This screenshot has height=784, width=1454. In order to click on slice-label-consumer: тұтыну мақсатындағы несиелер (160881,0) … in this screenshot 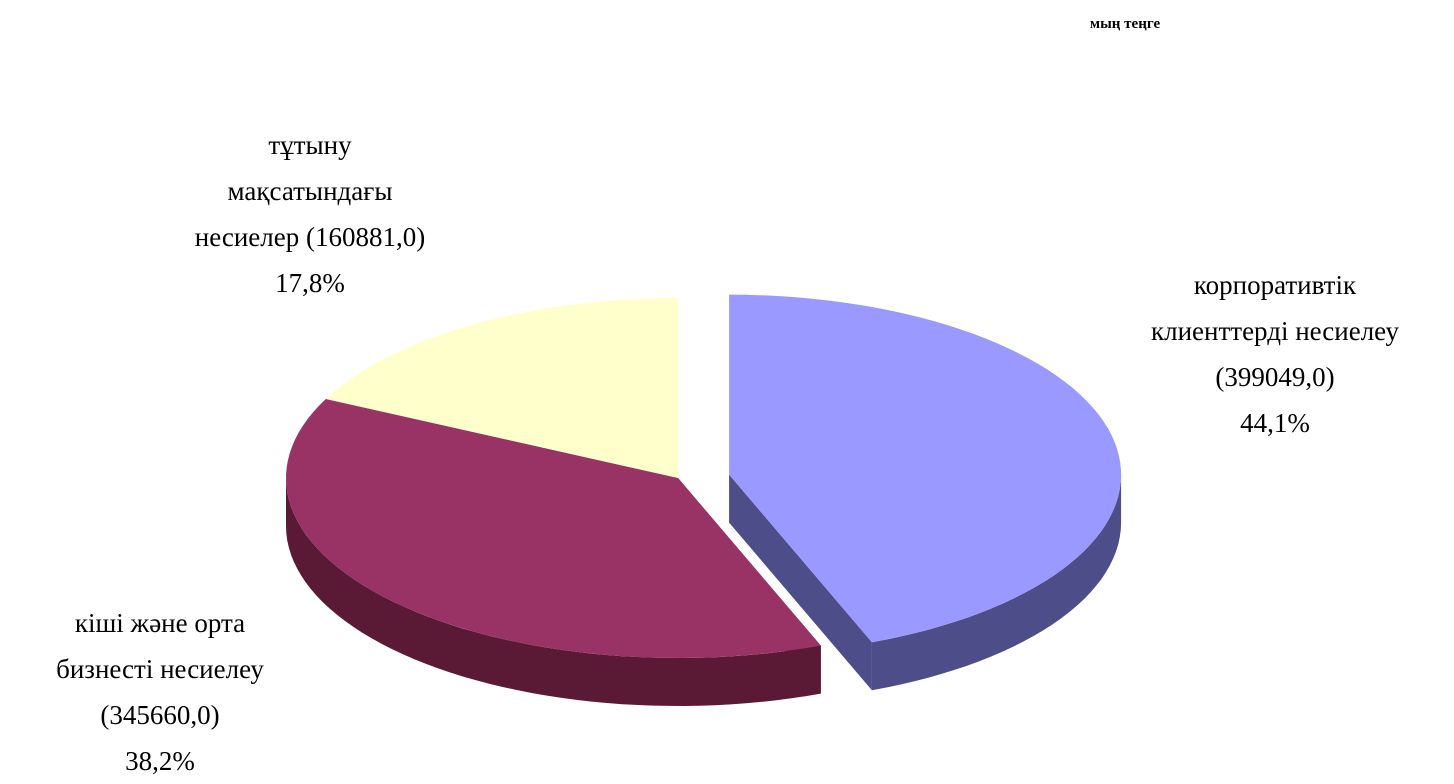, I will do `click(310, 214)`.